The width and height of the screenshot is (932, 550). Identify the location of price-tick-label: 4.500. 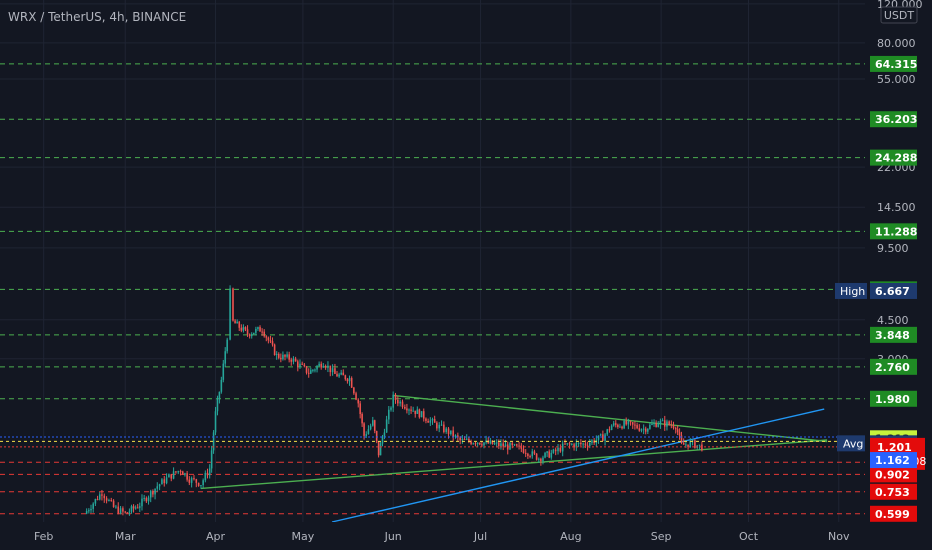
(893, 320).